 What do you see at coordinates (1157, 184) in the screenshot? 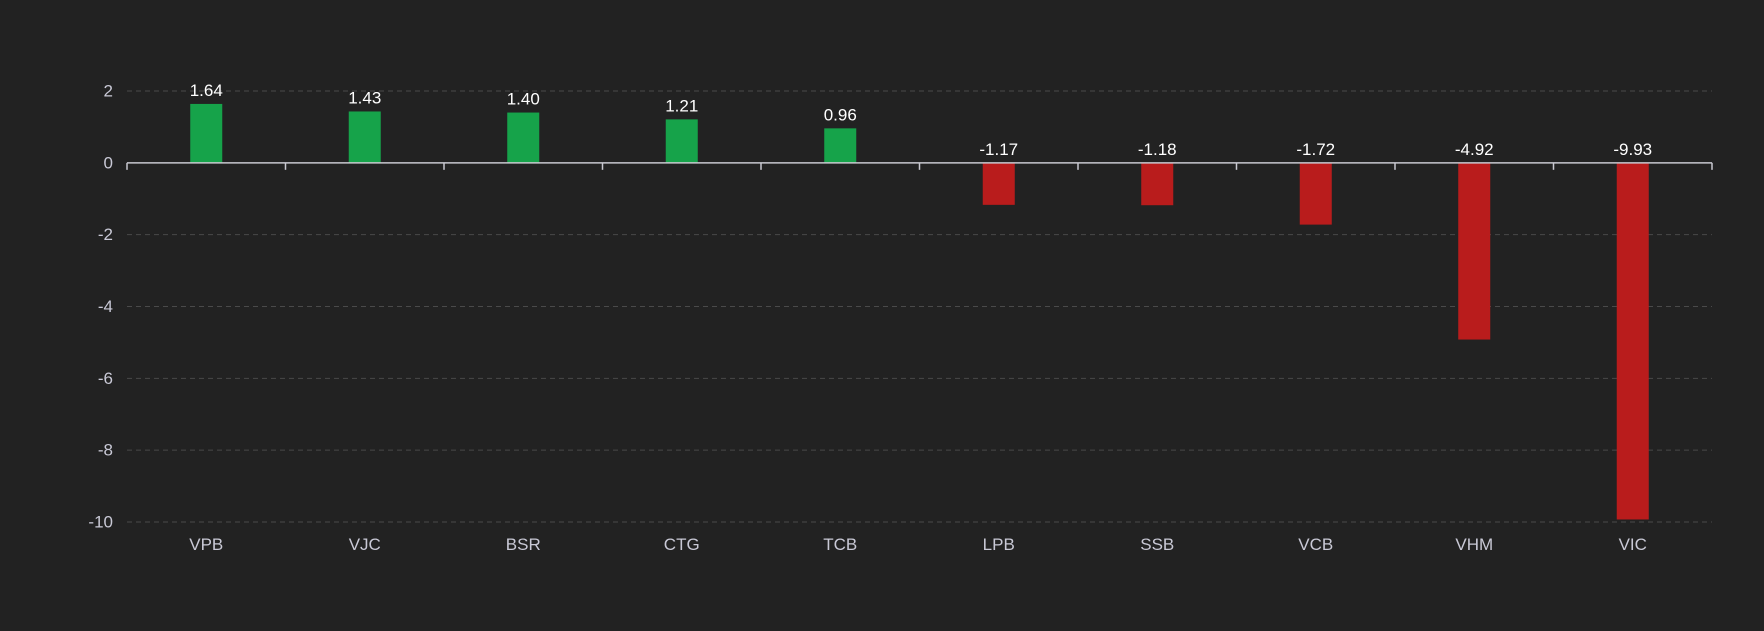
I see `bar-ssb` at bounding box center [1157, 184].